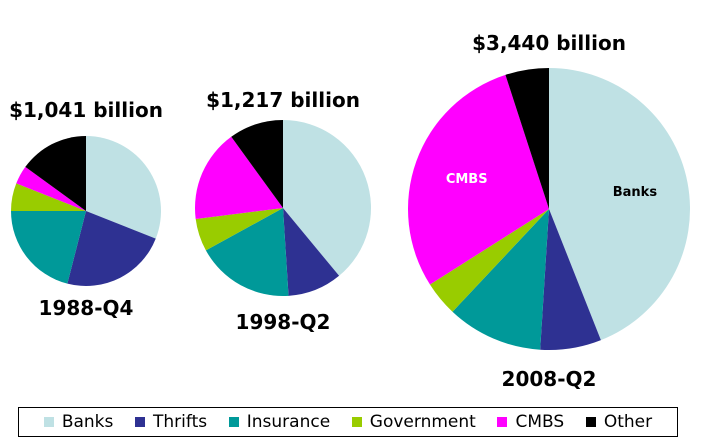 Image resolution: width=701 pixels, height=445 pixels. What do you see at coordinates (247, 252) in the screenshot?
I see `pie-1998-q2-slice-insurance` at bounding box center [247, 252].